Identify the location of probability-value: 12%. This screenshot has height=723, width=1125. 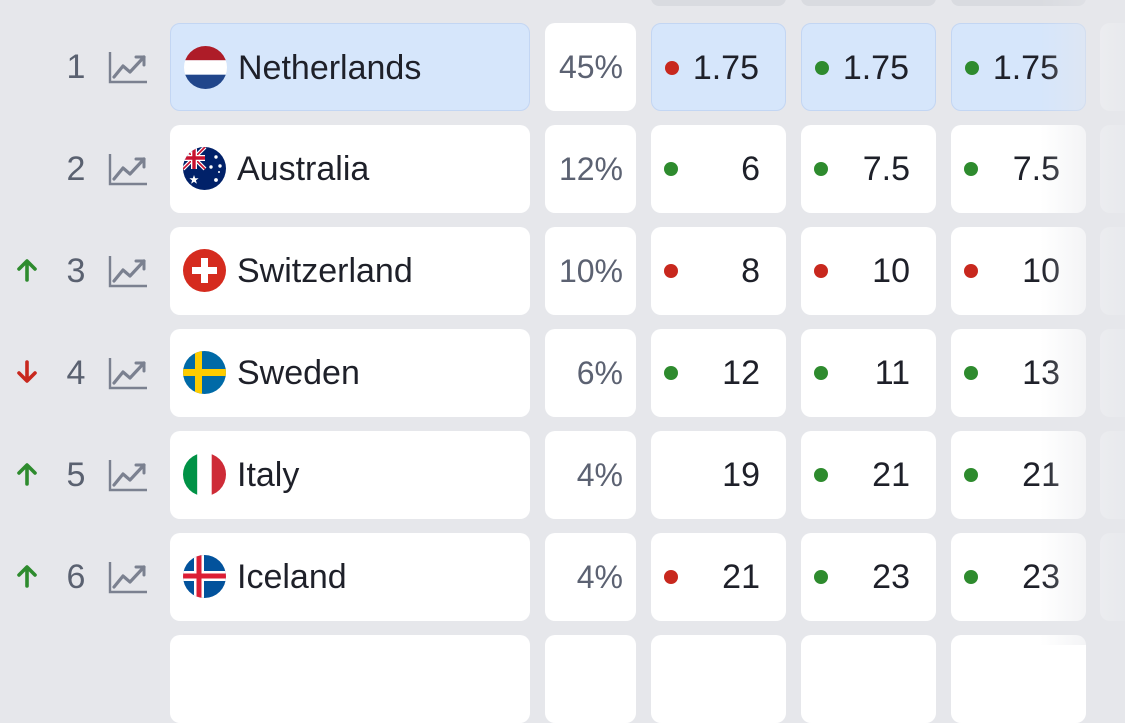
(590, 169).